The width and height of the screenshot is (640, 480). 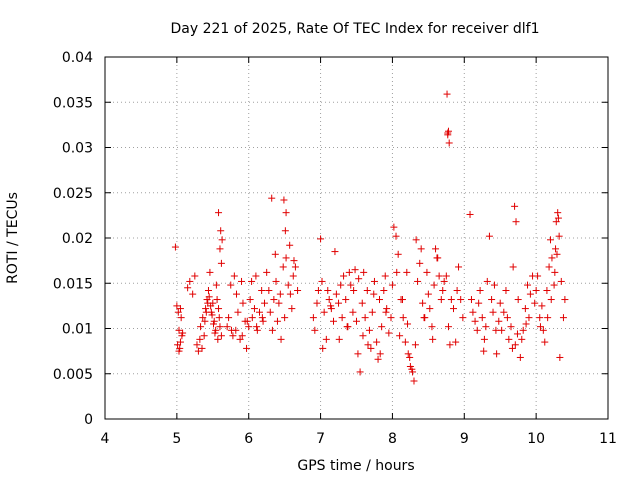 I want to click on y-tick-label: 0, so click(x=88, y=420).